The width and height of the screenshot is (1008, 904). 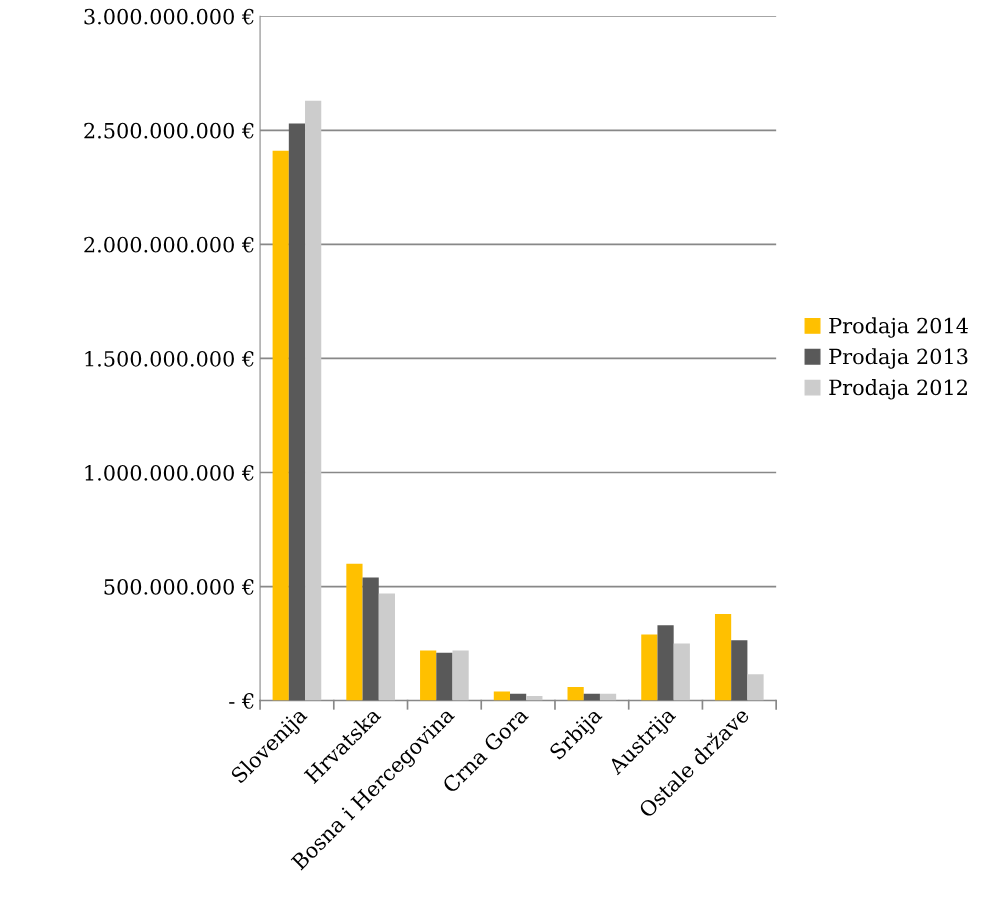 What do you see at coordinates (169, 130) in the screenshot?
I see `y-tick-label: 2.500.000.000 €` at bounding box center [169, 130].